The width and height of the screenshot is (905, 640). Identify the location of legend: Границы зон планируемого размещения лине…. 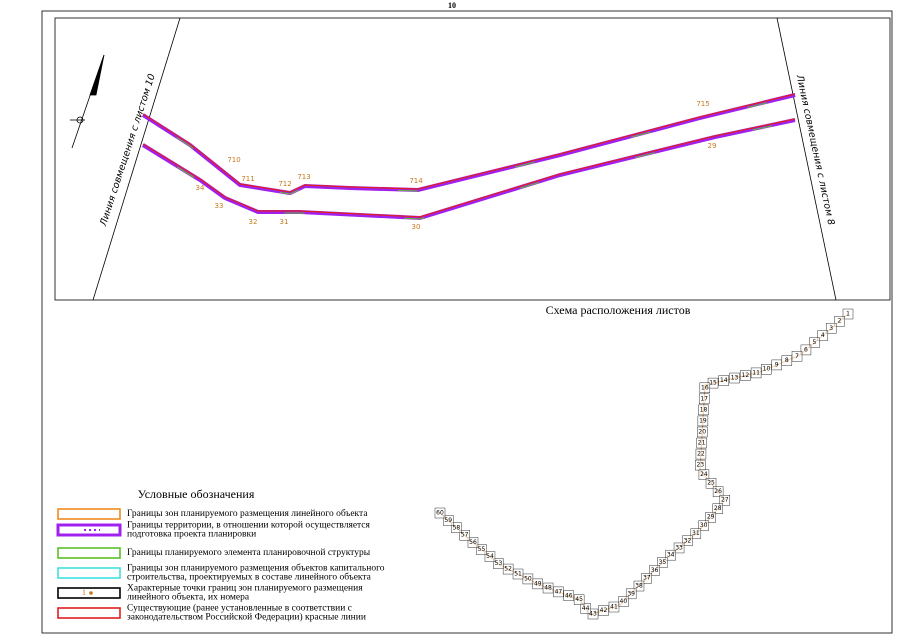
(220, 565).